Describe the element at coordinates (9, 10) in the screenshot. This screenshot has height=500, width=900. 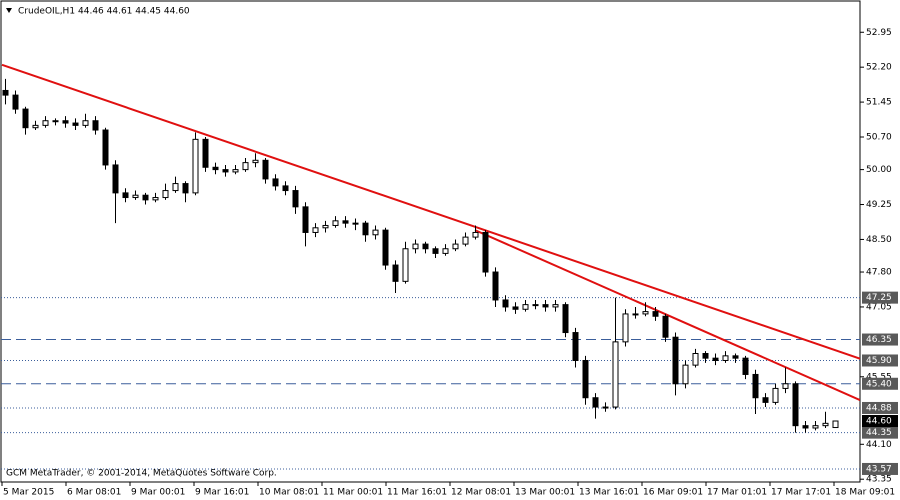
I see `menu-arrow` at that location.